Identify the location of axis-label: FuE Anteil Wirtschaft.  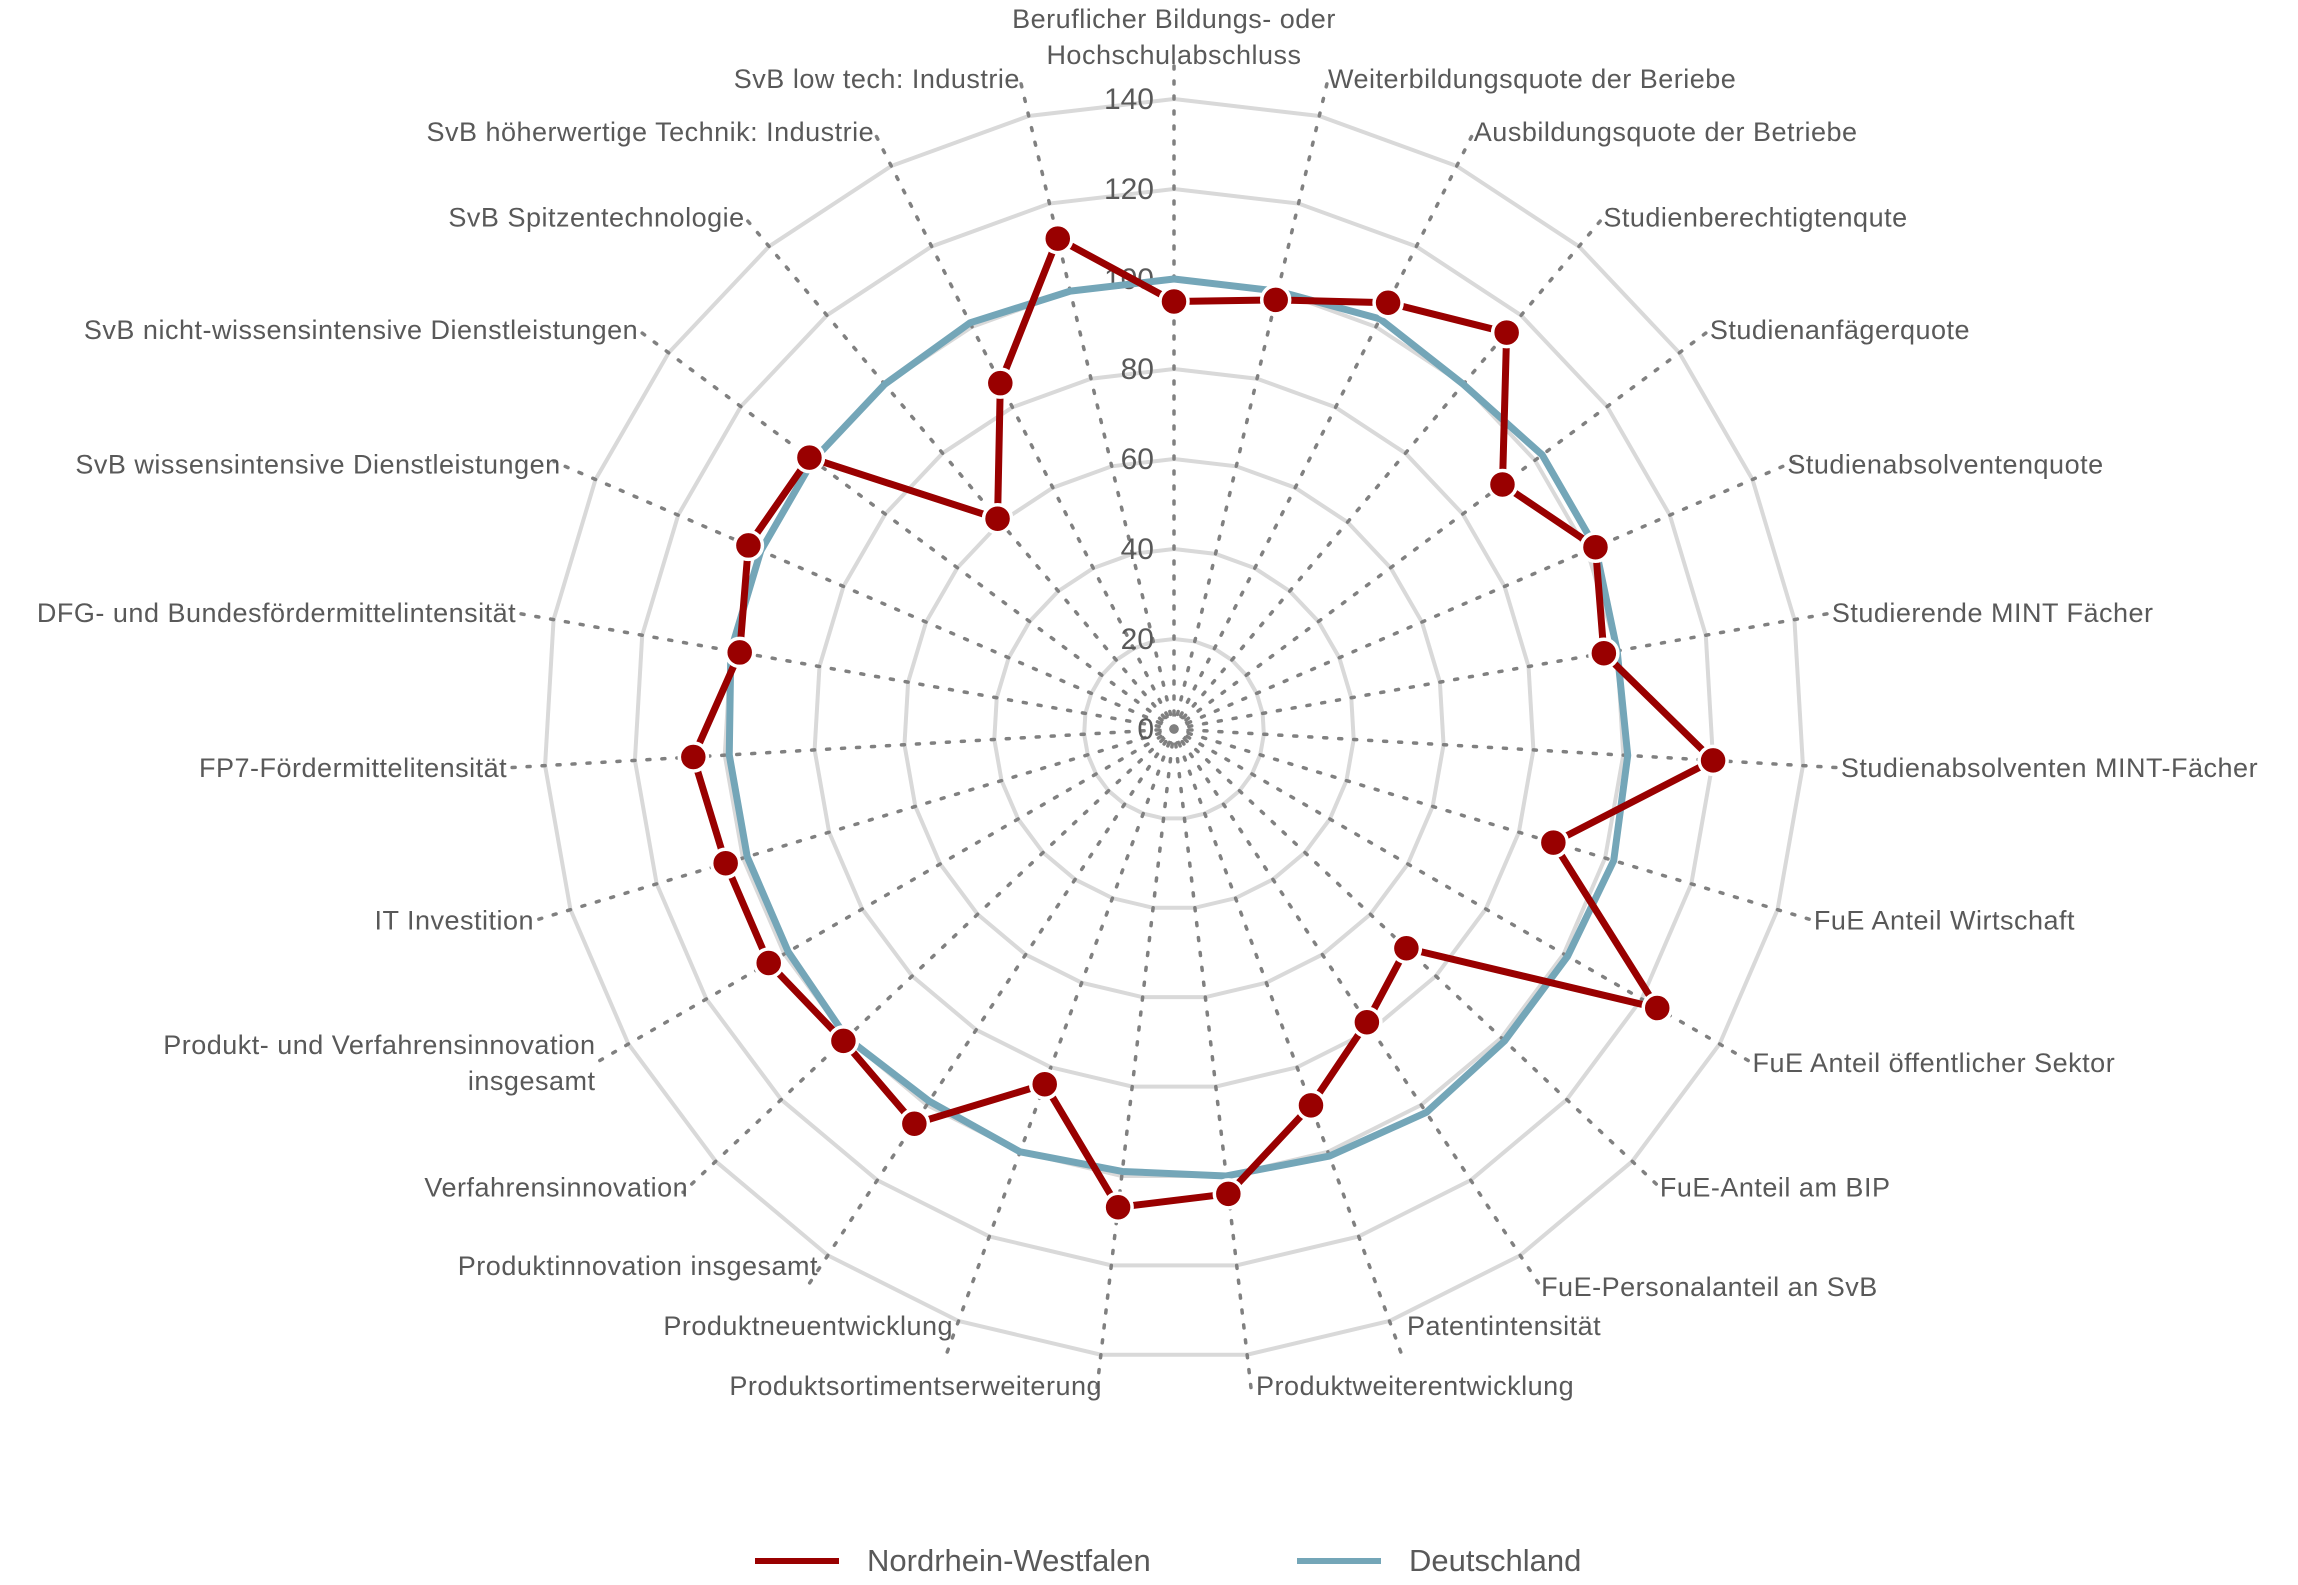
(1944, 921).